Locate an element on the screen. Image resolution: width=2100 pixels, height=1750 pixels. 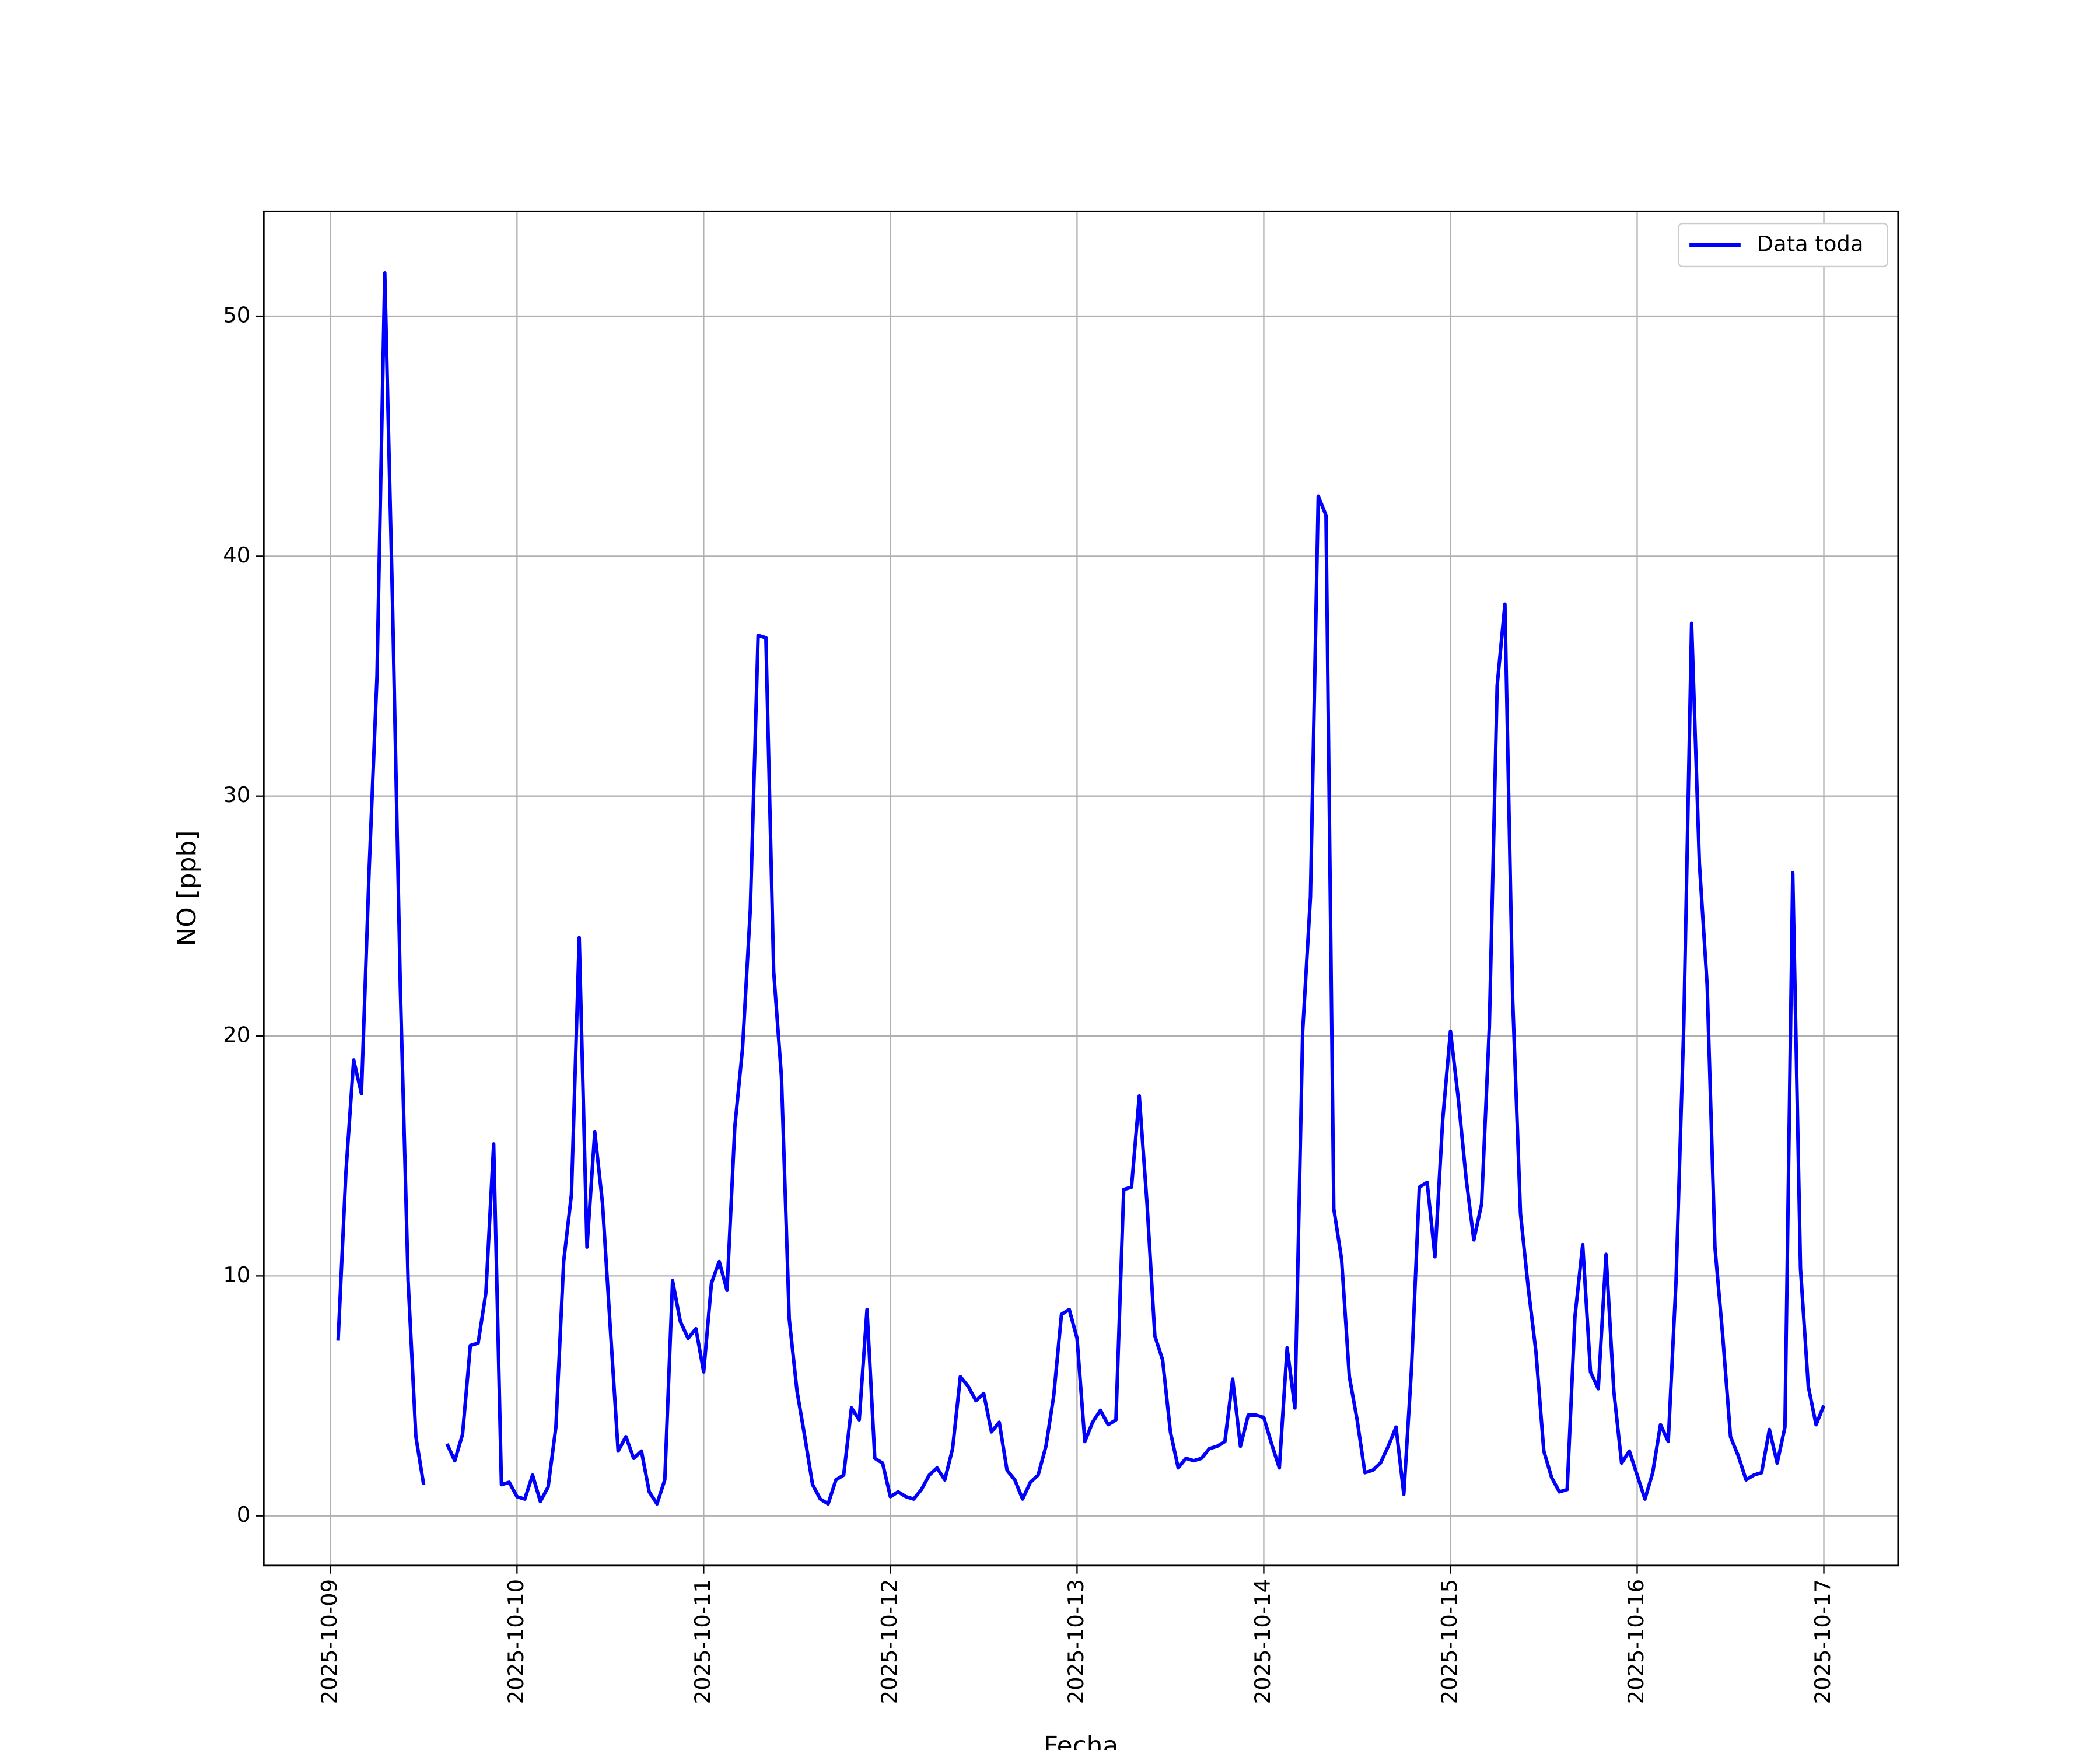
x-tick-label: 2025-10-11 is located at coordinates (702, 1641).